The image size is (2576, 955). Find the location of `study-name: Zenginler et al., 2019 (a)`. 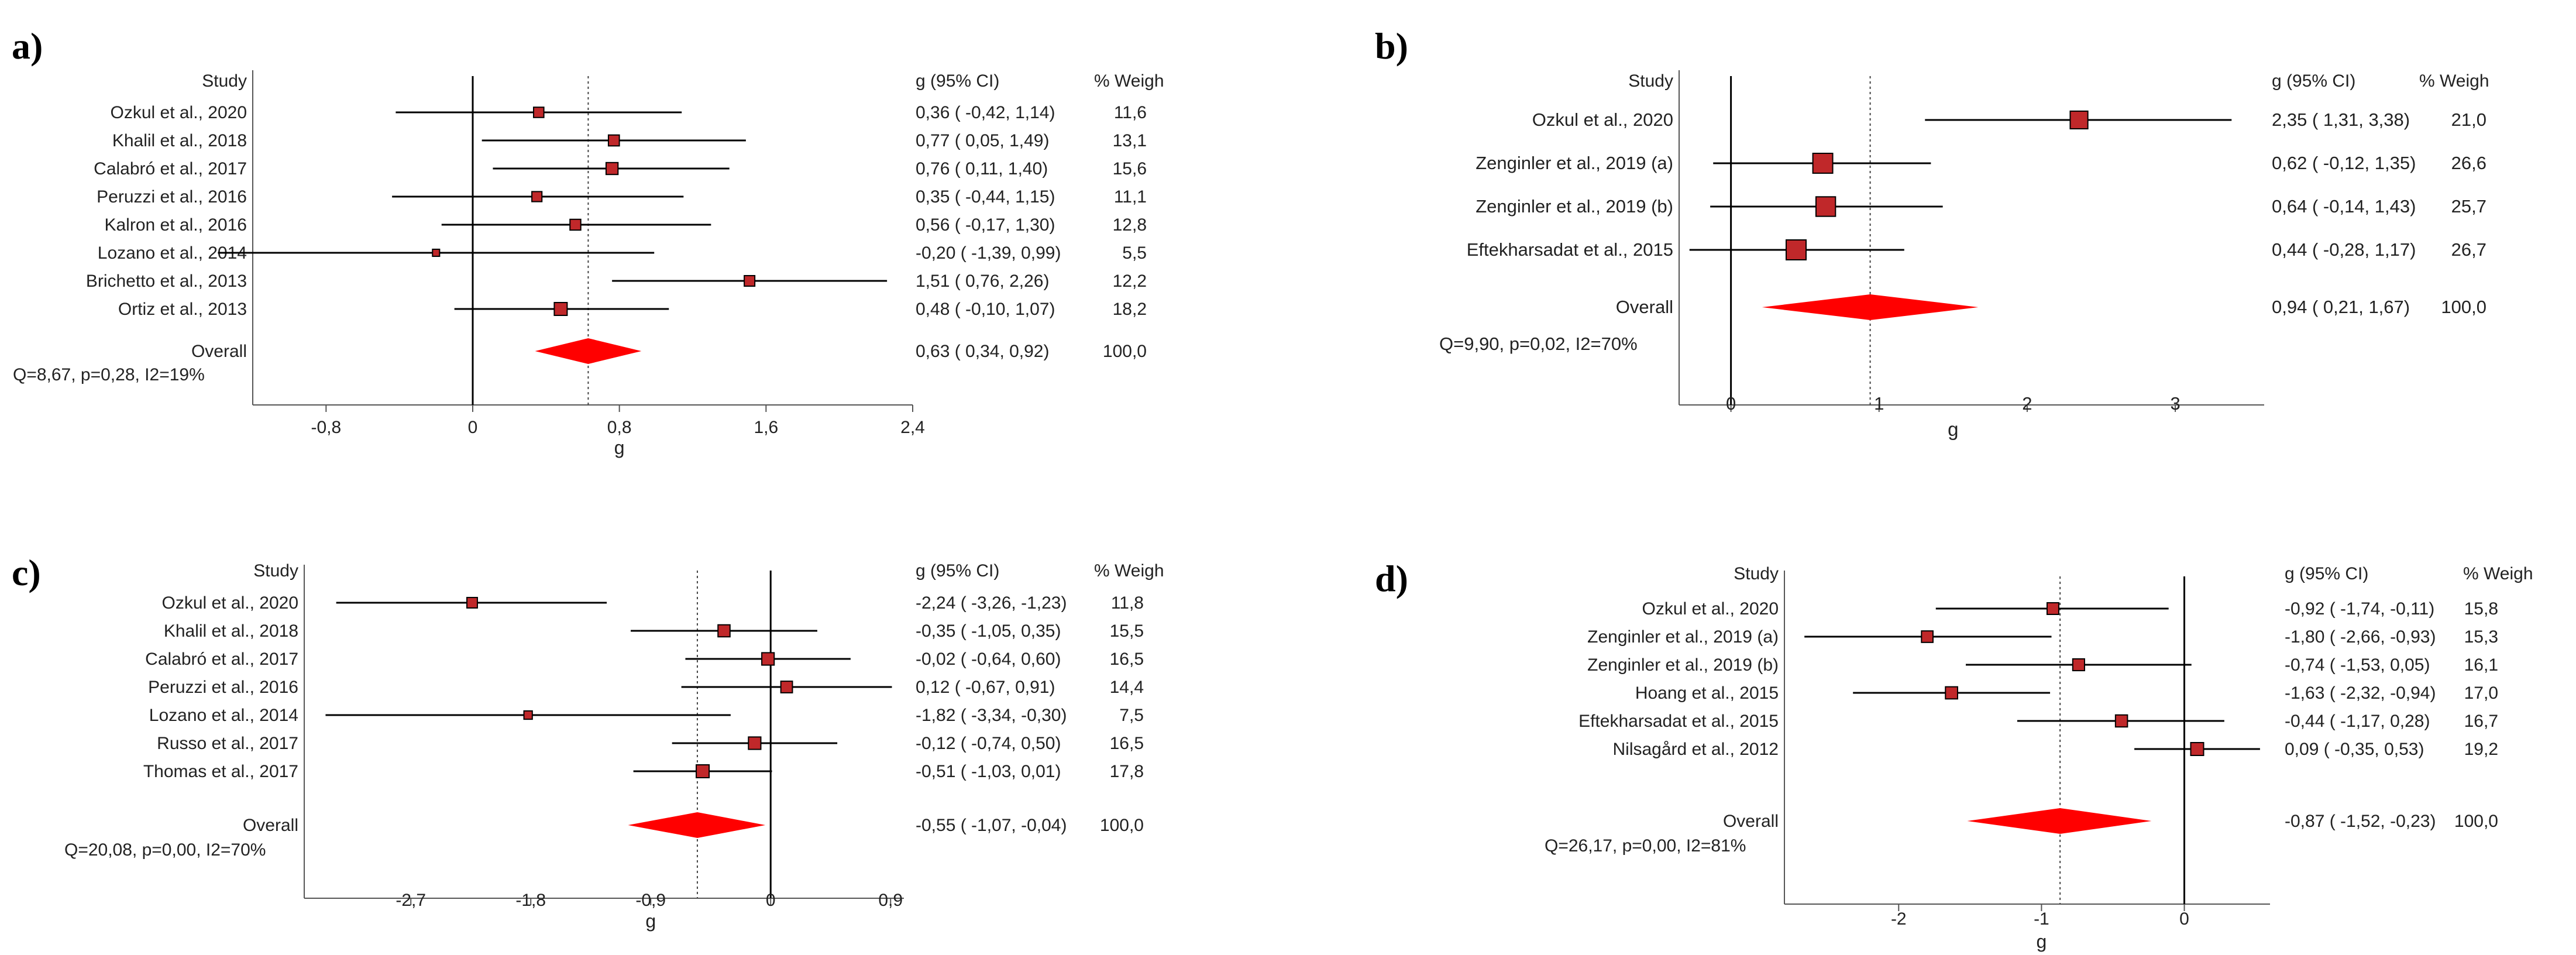

study-name: Zenginler et al., 2019 (a) is located at coordinates (1683, 637).